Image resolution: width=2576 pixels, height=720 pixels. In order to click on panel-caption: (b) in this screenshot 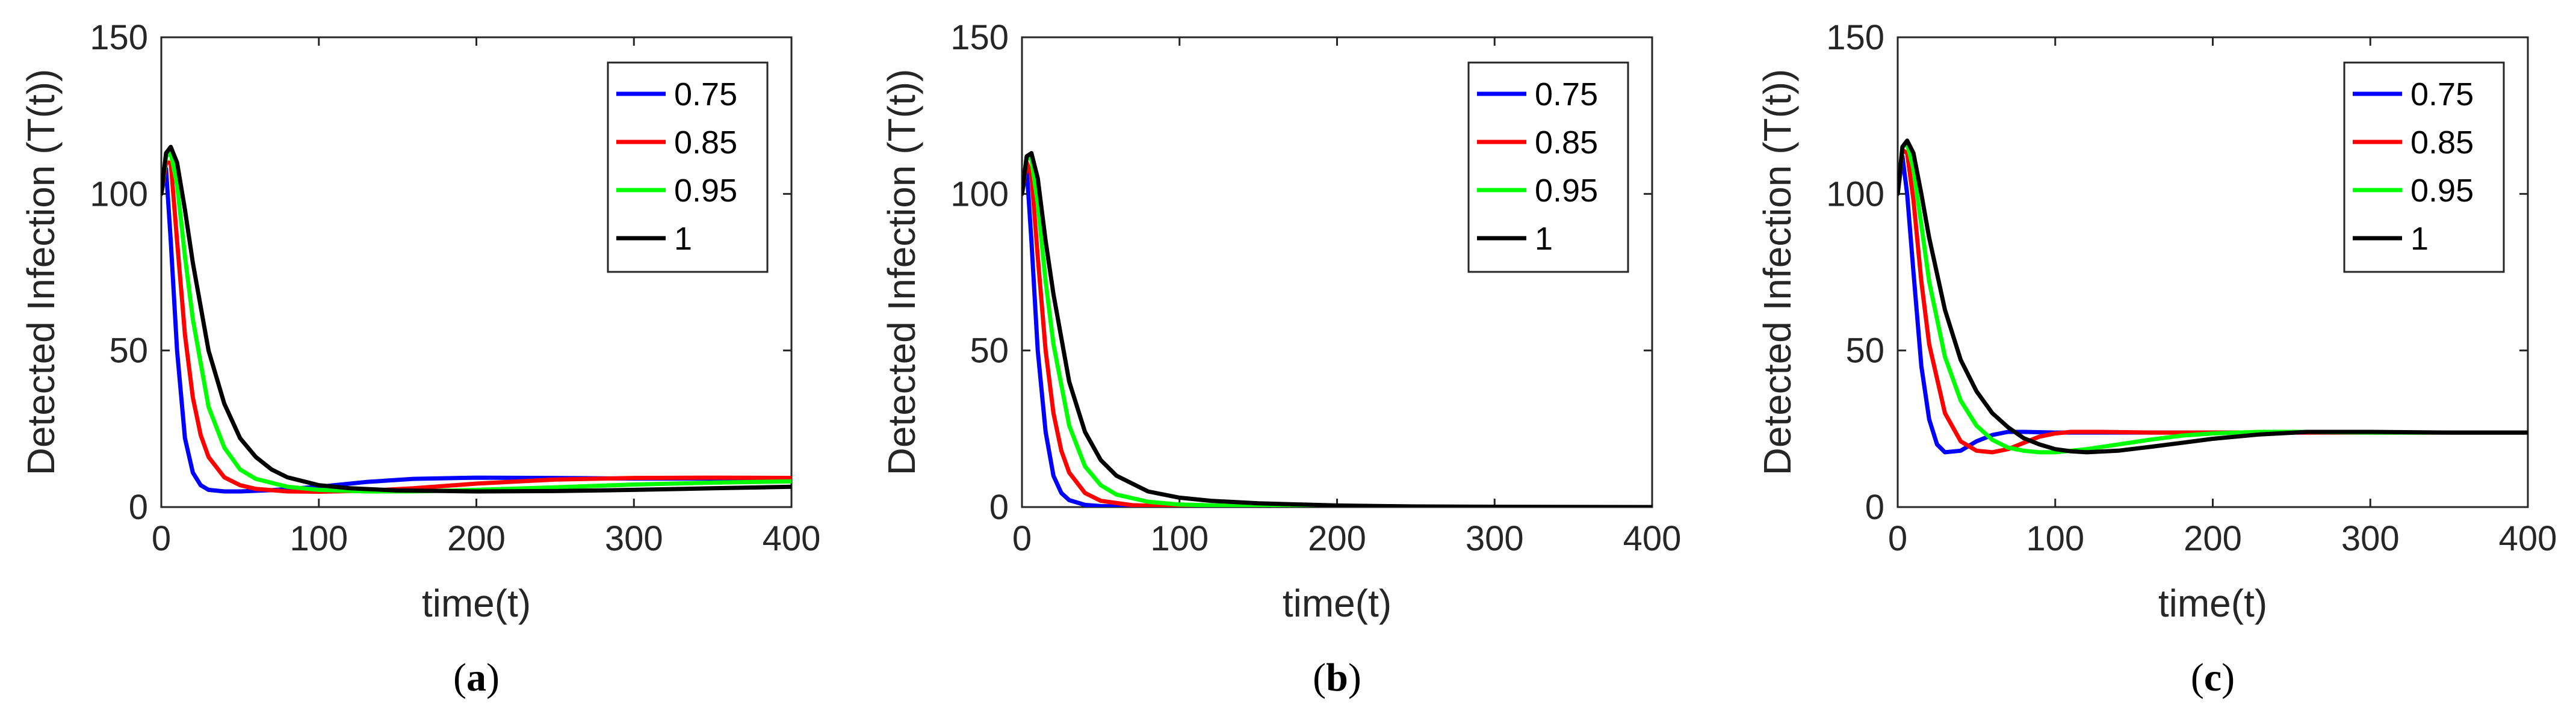, I will do `click(1337, 678)`.